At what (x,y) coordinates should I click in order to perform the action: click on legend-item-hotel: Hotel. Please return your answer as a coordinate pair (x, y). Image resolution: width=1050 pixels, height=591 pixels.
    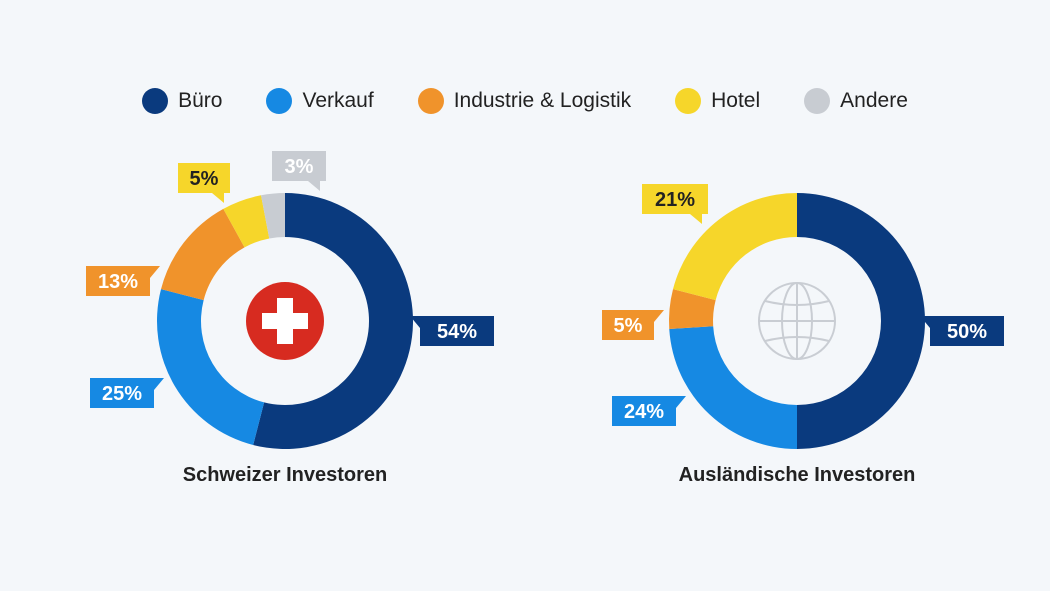
    Looking at the image, I should click on (717, 101).